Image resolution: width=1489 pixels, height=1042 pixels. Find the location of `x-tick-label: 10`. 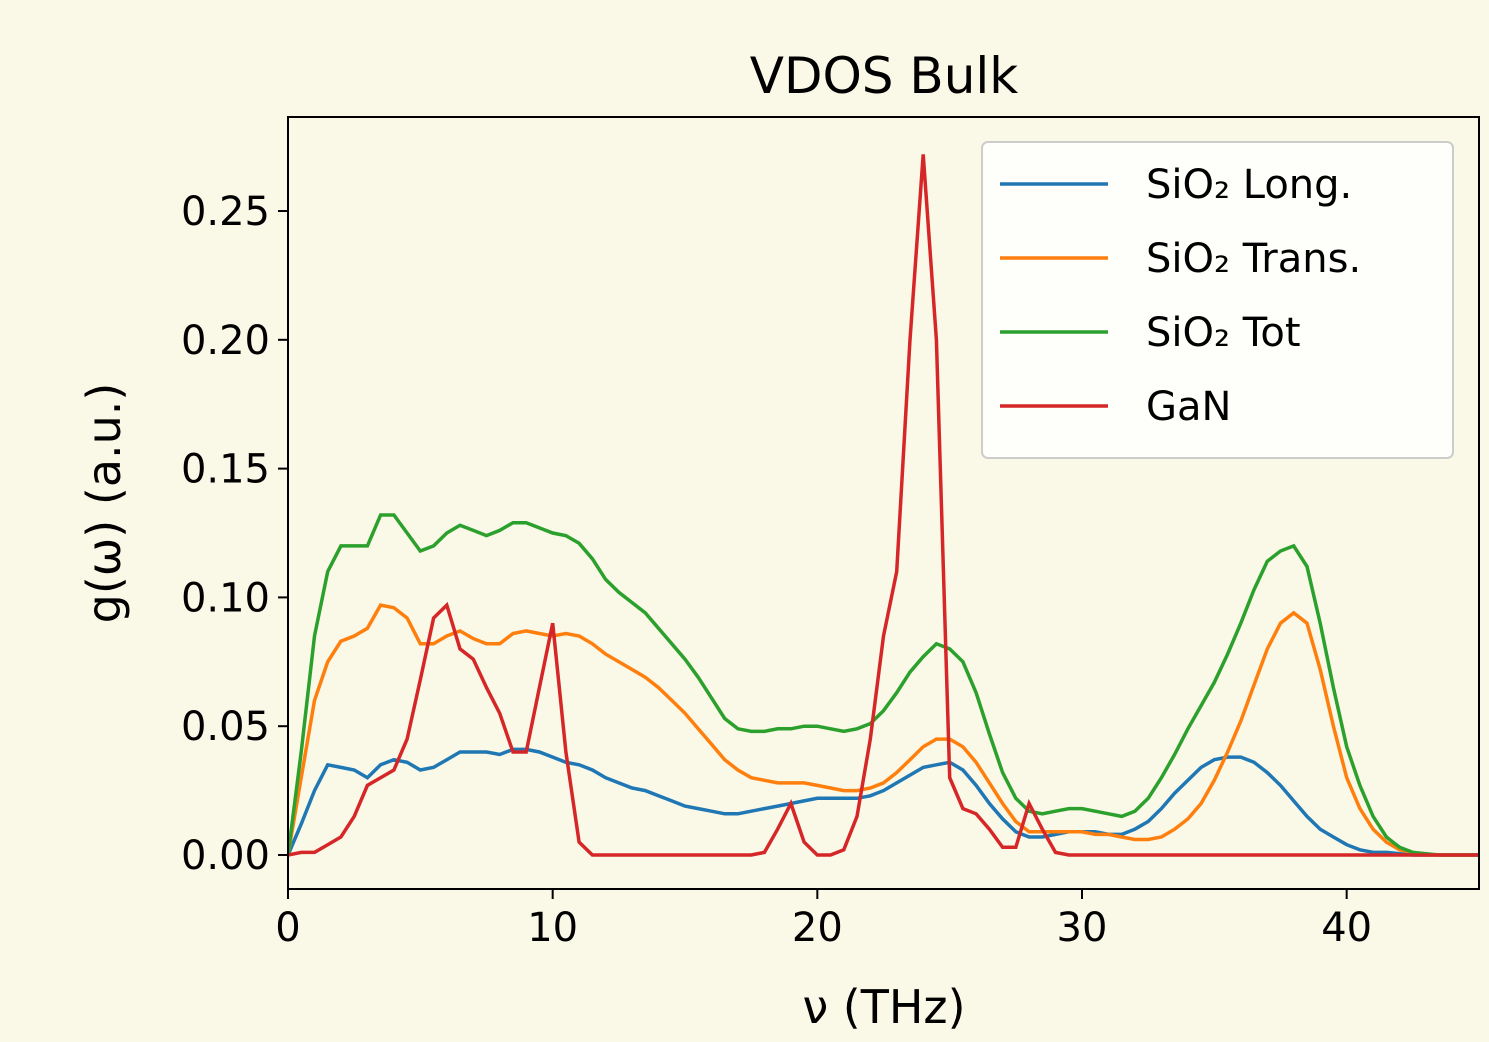

x-tick-label: 10 is located at coordinates (552, 928).